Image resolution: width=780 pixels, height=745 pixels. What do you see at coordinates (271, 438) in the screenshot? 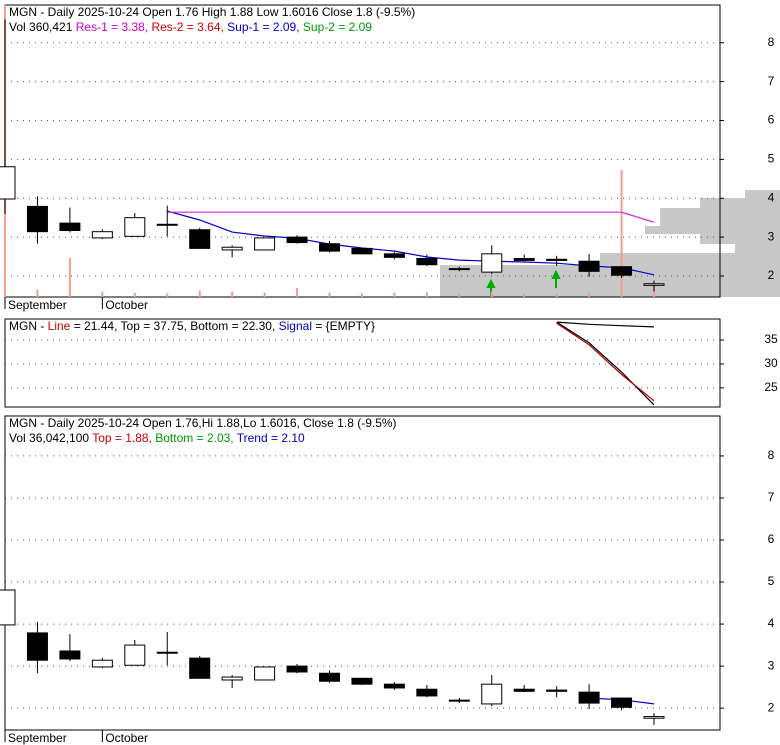
I see `legend-text: Trend = 2.10` at bounding box center [271, 438].